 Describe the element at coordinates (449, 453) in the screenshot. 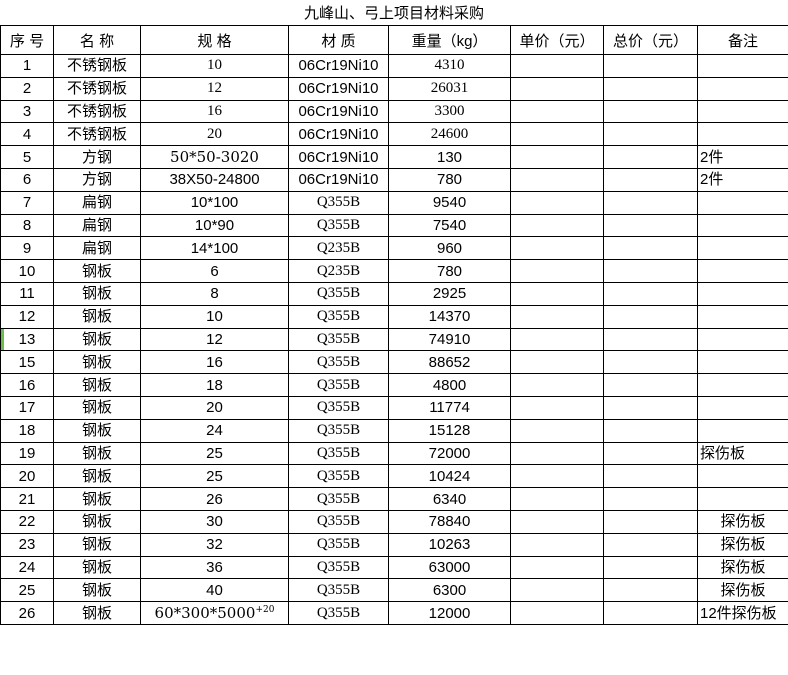

I see `cell-weight: 72000` at that location.